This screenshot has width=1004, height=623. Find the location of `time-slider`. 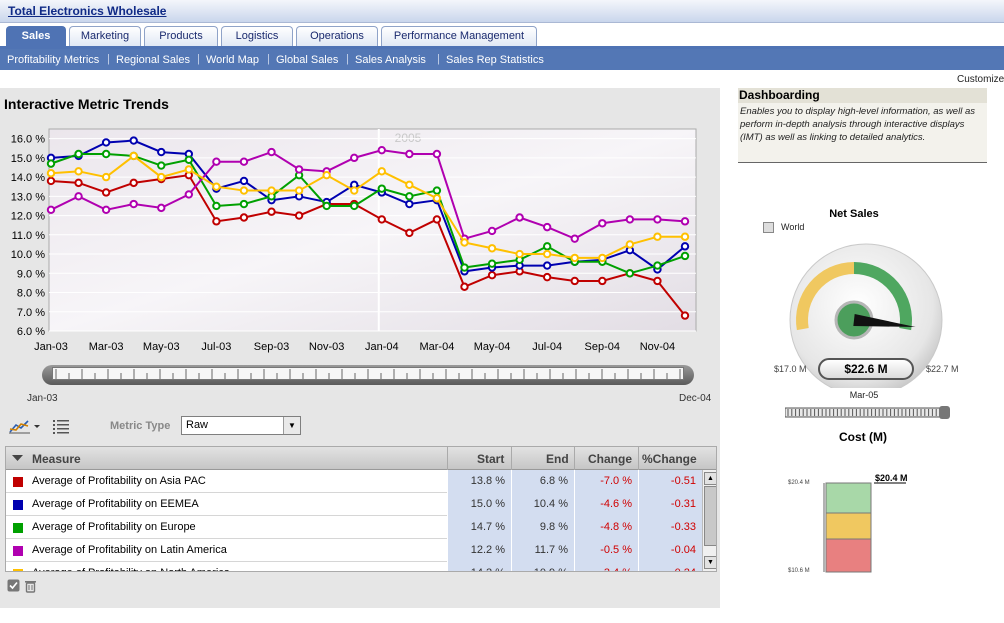

time-slider is located at coordinates (868, 412).